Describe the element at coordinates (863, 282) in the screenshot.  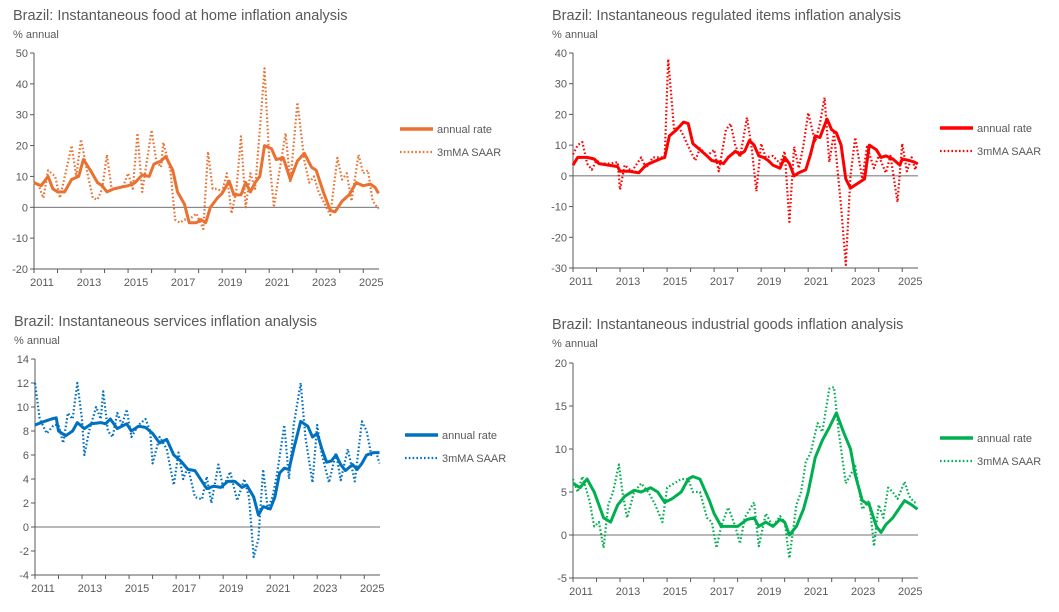
I see `regulated-x-tick-label: 2023` at that location.